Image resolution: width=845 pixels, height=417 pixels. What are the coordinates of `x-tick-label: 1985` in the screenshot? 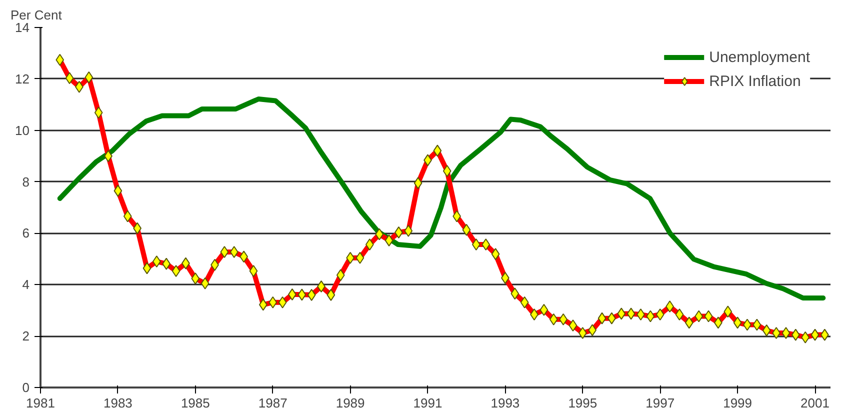 It's located at (195, 403).